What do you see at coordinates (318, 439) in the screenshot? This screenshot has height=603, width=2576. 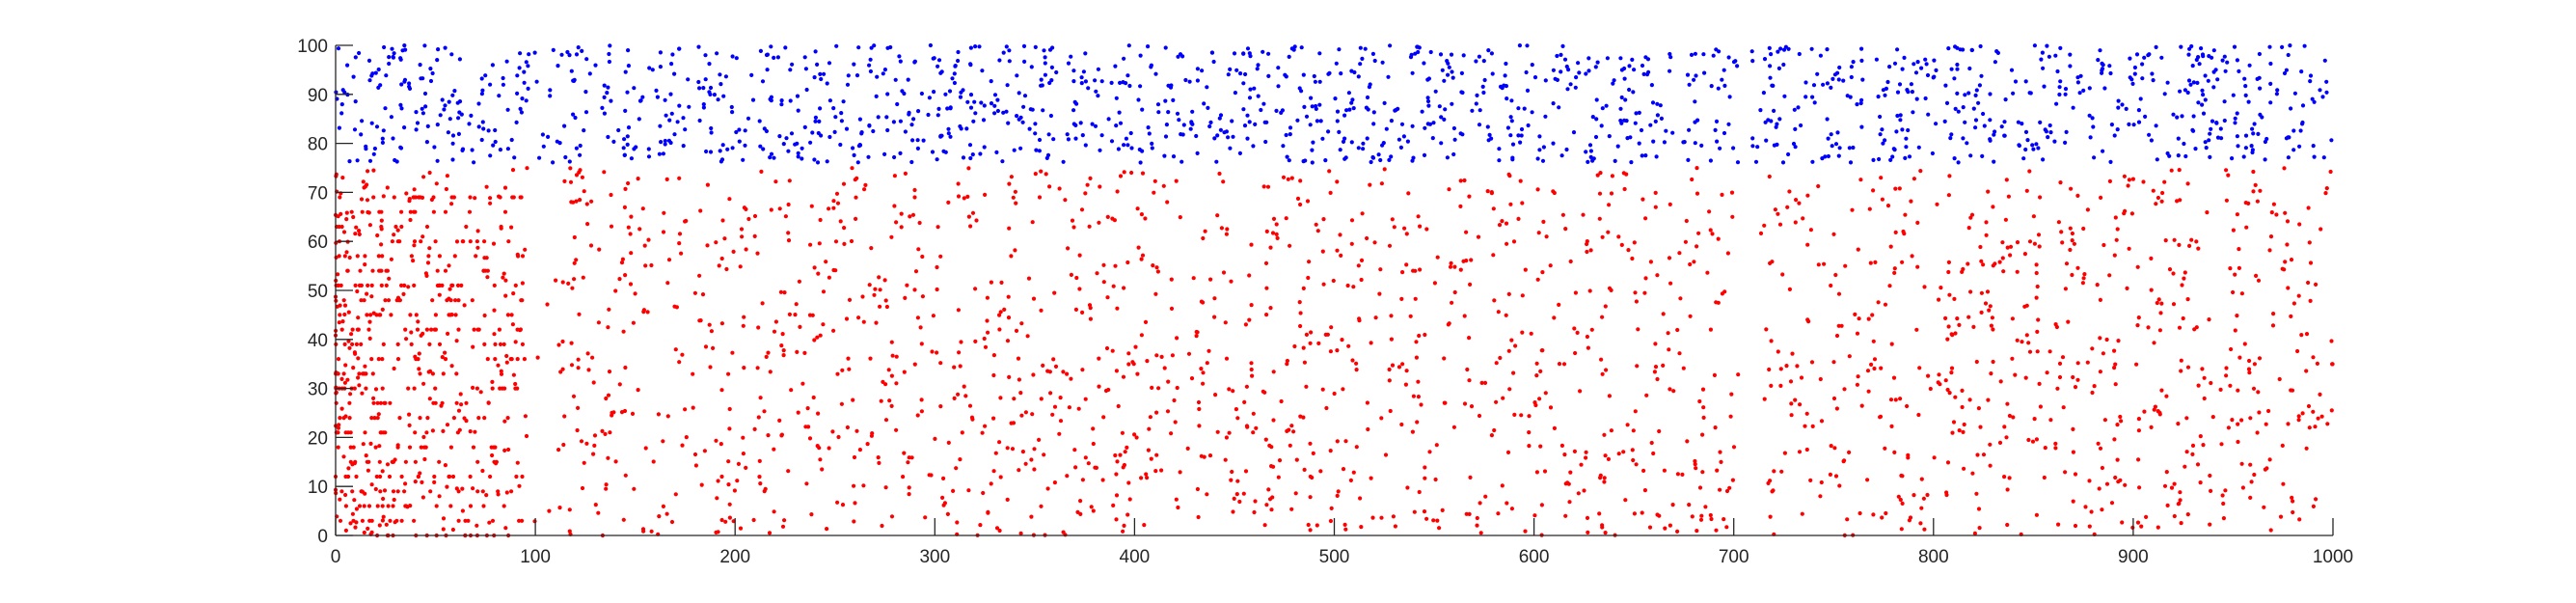 I see `y-tick-label: 20` at bounding box center [318, 439].